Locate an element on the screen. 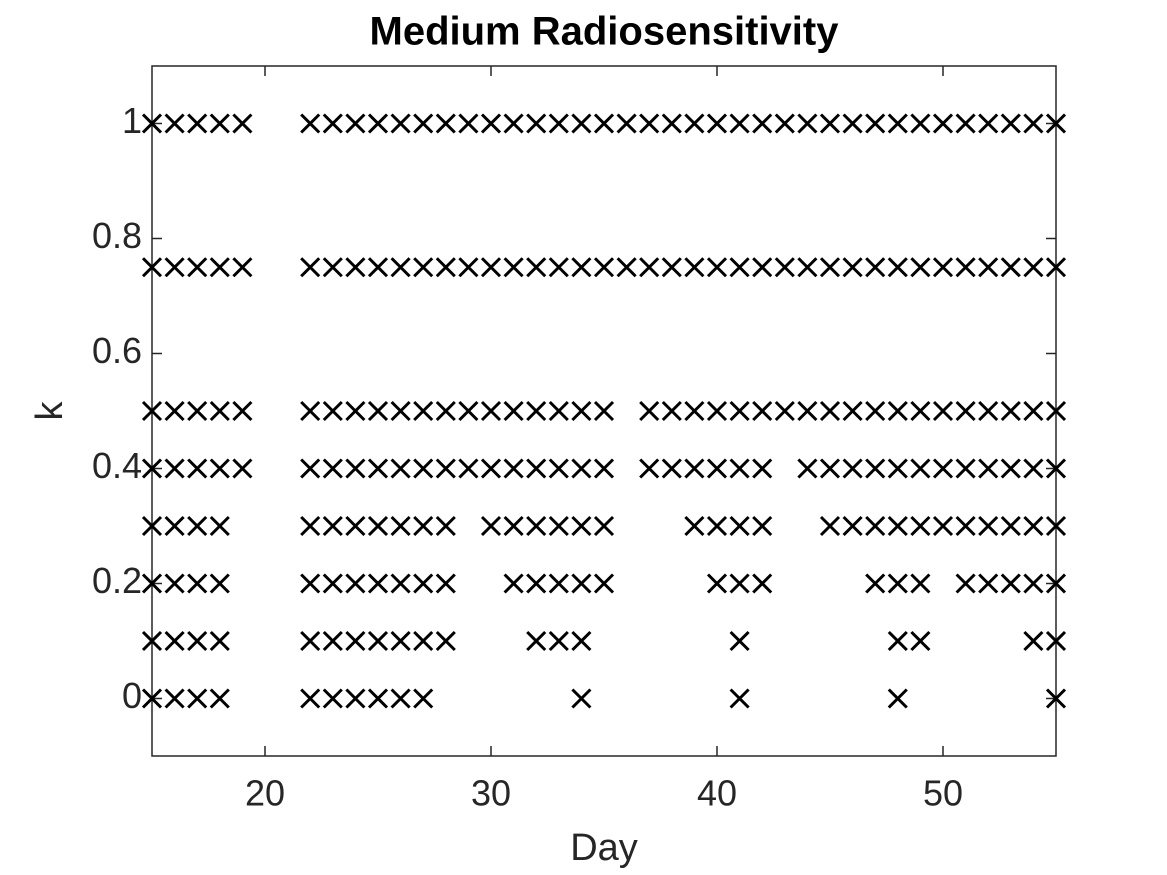 Image resolution: width=1167 pixels, height=875 pixels. x-axis-label: Day is located at coordinates (604, 848).